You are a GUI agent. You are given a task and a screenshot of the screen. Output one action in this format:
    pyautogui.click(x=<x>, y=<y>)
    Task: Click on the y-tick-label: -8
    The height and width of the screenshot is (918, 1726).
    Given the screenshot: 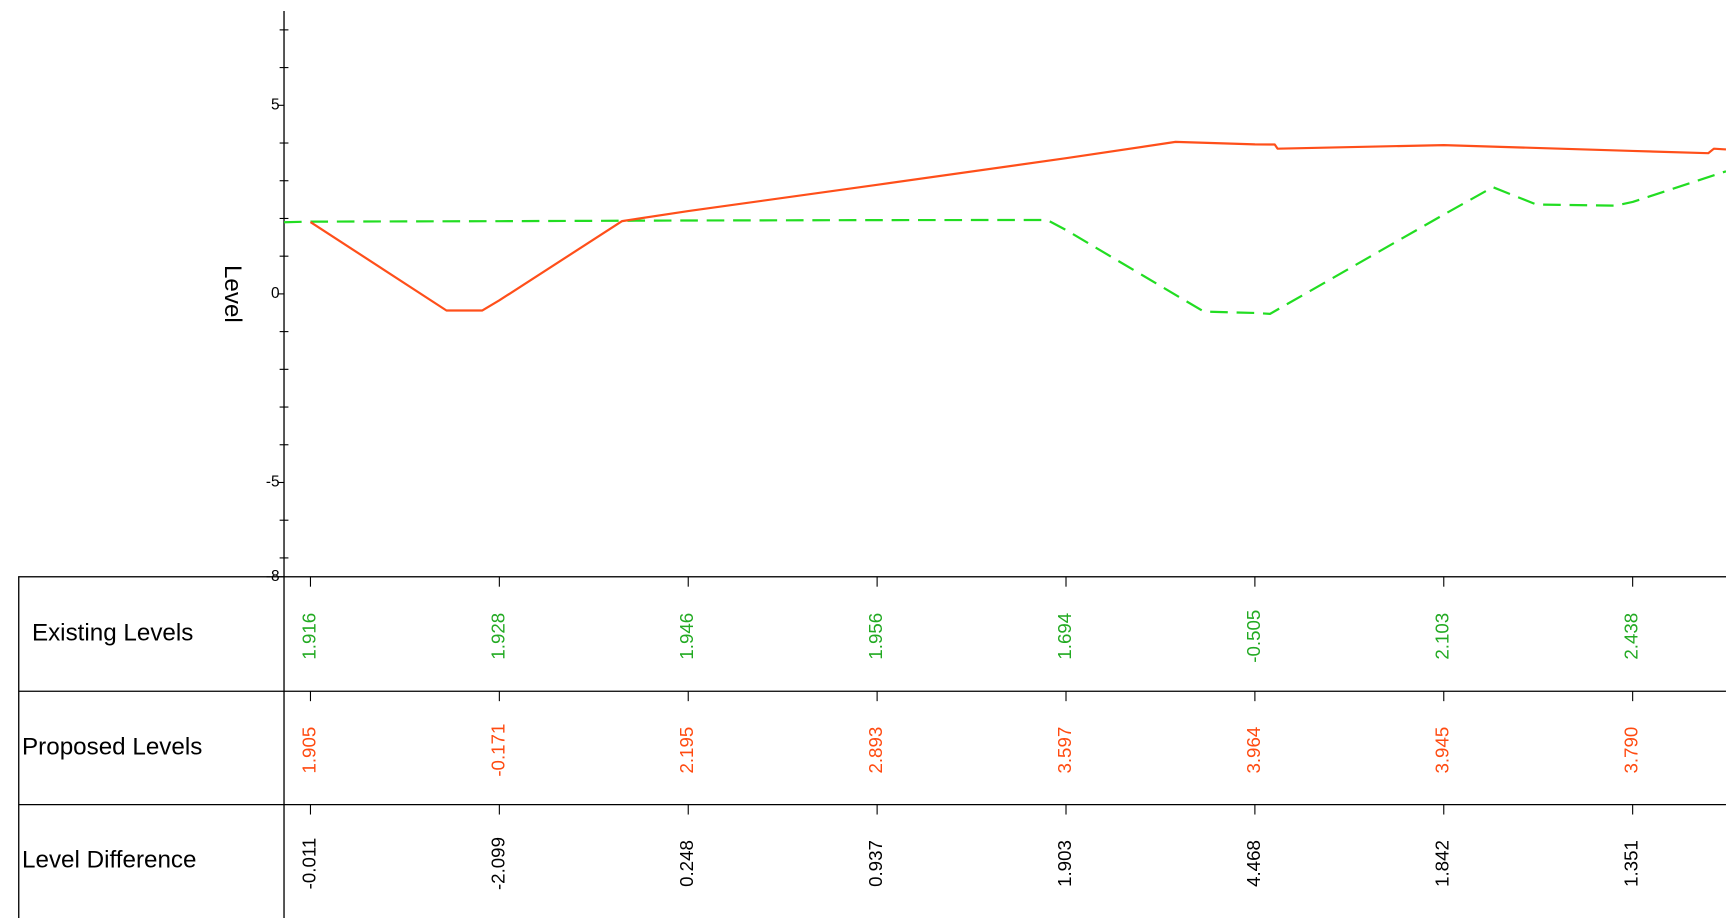 What is the action you would take?
    pyautogui.click(x=273, y=576)
    